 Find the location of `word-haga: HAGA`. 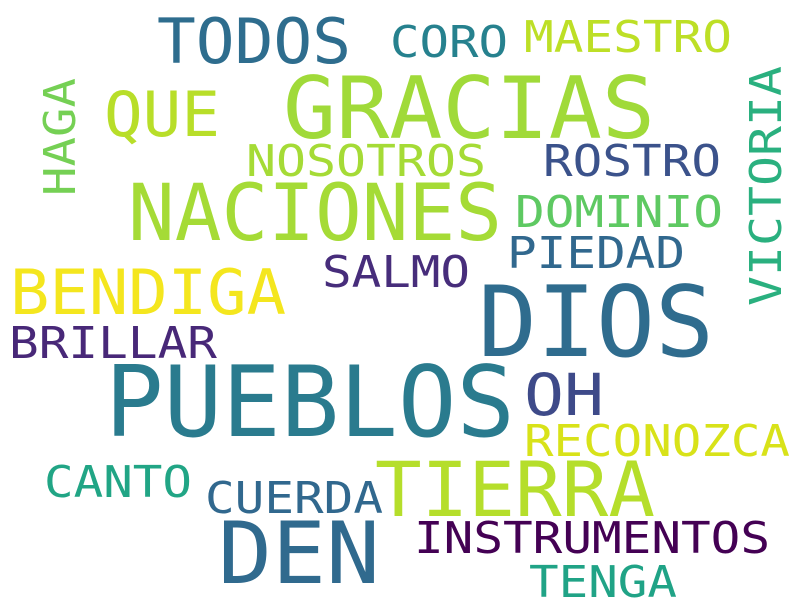

word-haga: HAGA is located at coordinates (60, 137).